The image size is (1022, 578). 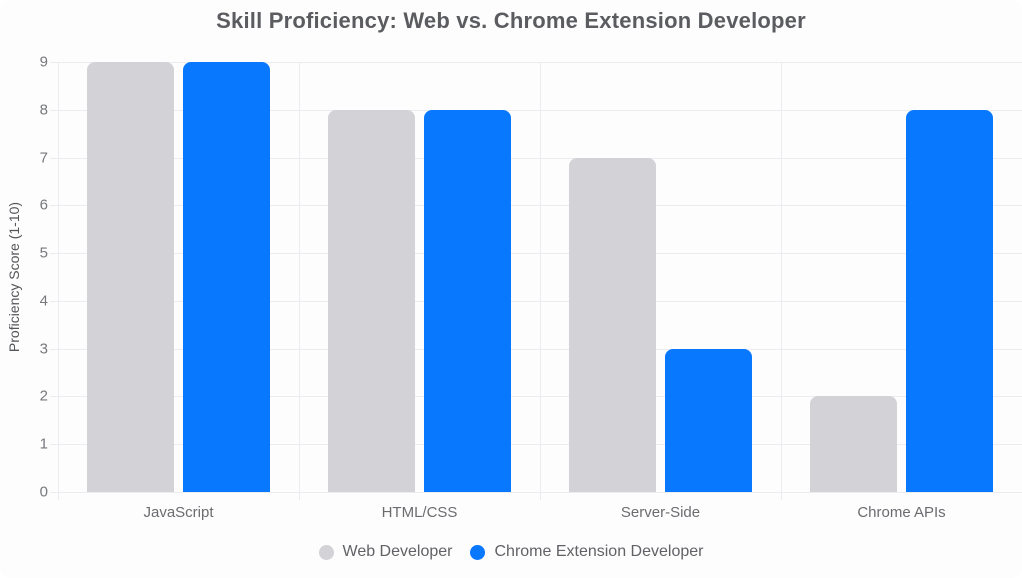 What do you see at coordinates (599, 551) in the screenshot?
I see `legend-label: Chrome Extension Developer` at bounding box center [599, 551].